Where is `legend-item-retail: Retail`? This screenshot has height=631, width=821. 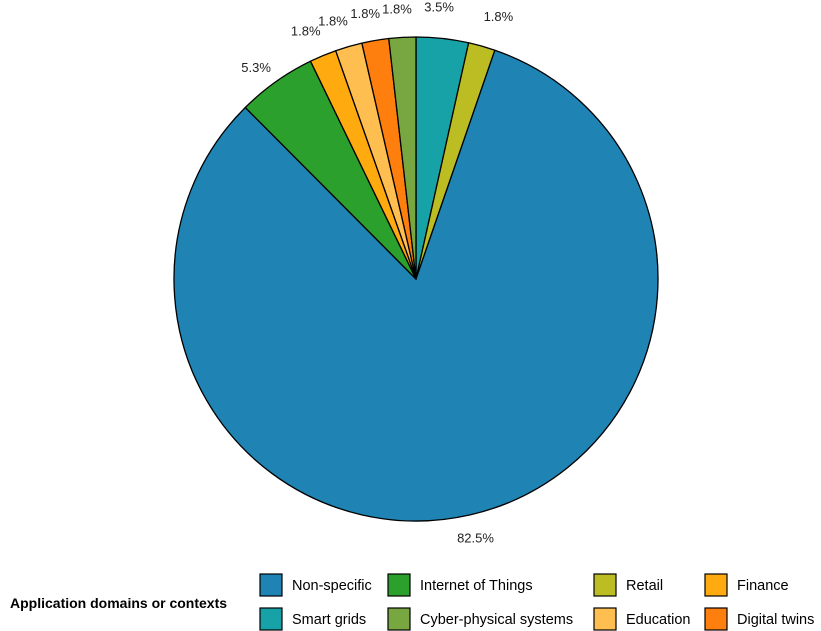 legend-item-retail: Retail is located at coordinates (628, 585).